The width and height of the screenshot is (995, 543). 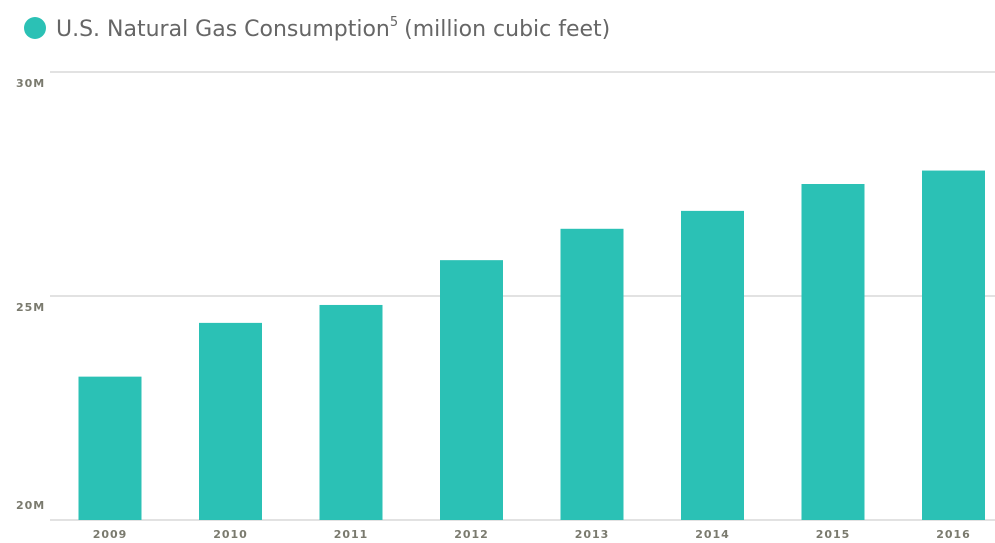 I want to click on title-unit: (million cubic feet), so click(x=507, y=29).